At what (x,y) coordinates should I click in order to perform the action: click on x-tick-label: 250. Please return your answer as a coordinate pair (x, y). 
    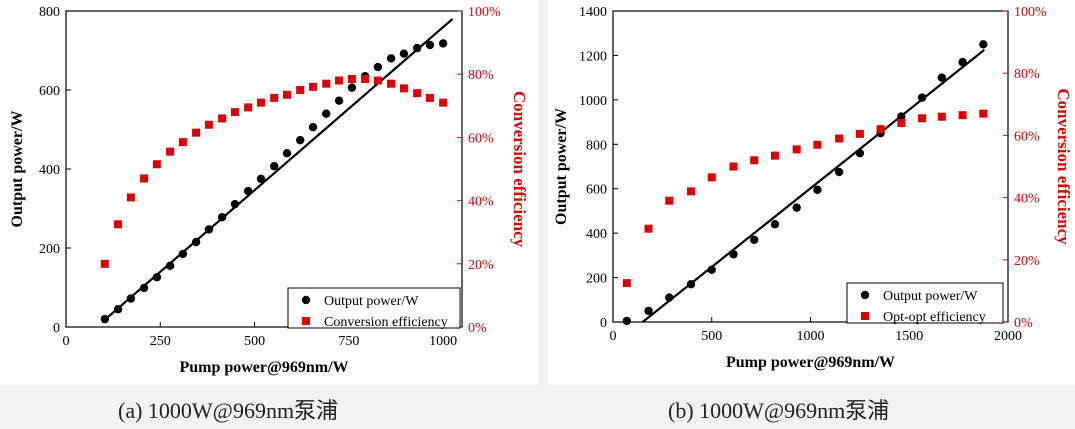
    Looking at the image, I should click on (160, 341).